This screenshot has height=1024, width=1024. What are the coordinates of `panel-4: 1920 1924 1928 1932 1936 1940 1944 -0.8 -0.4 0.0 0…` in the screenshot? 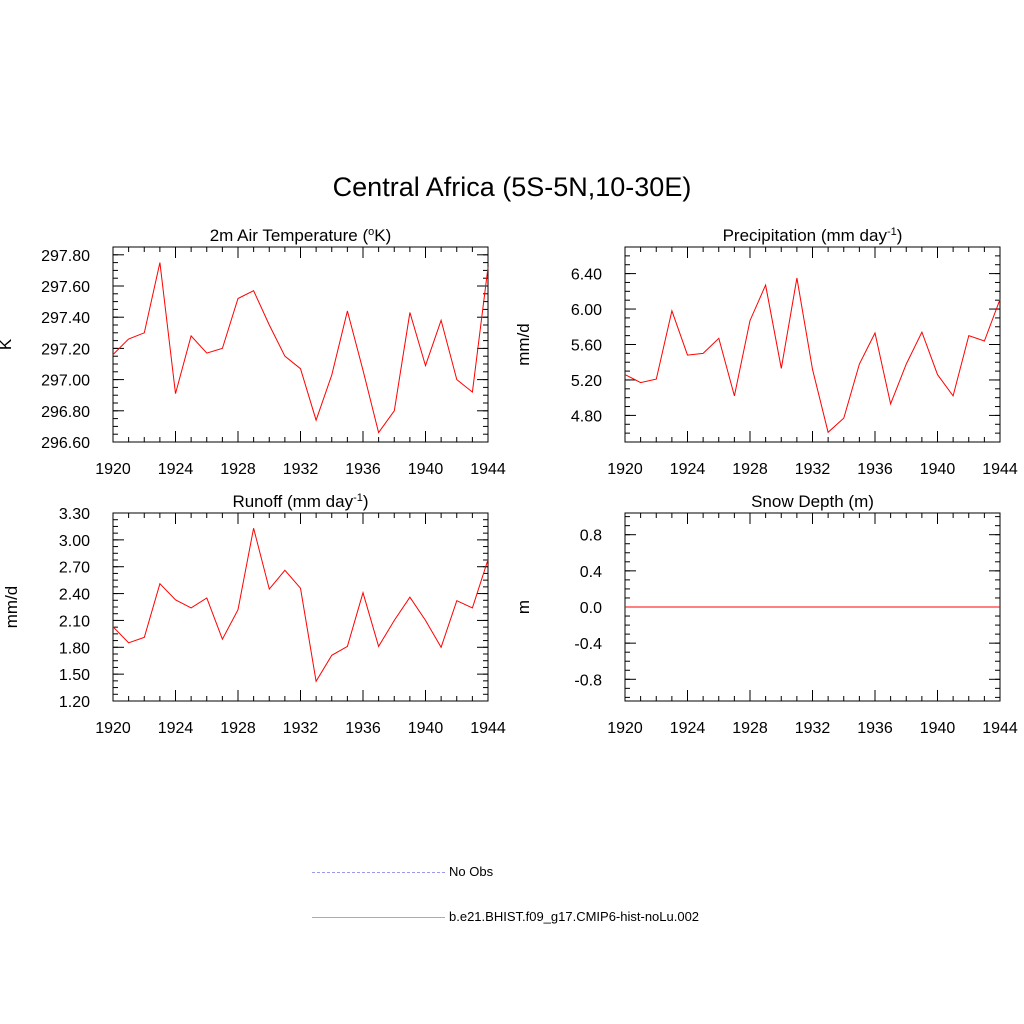 It's located at (766, 614).